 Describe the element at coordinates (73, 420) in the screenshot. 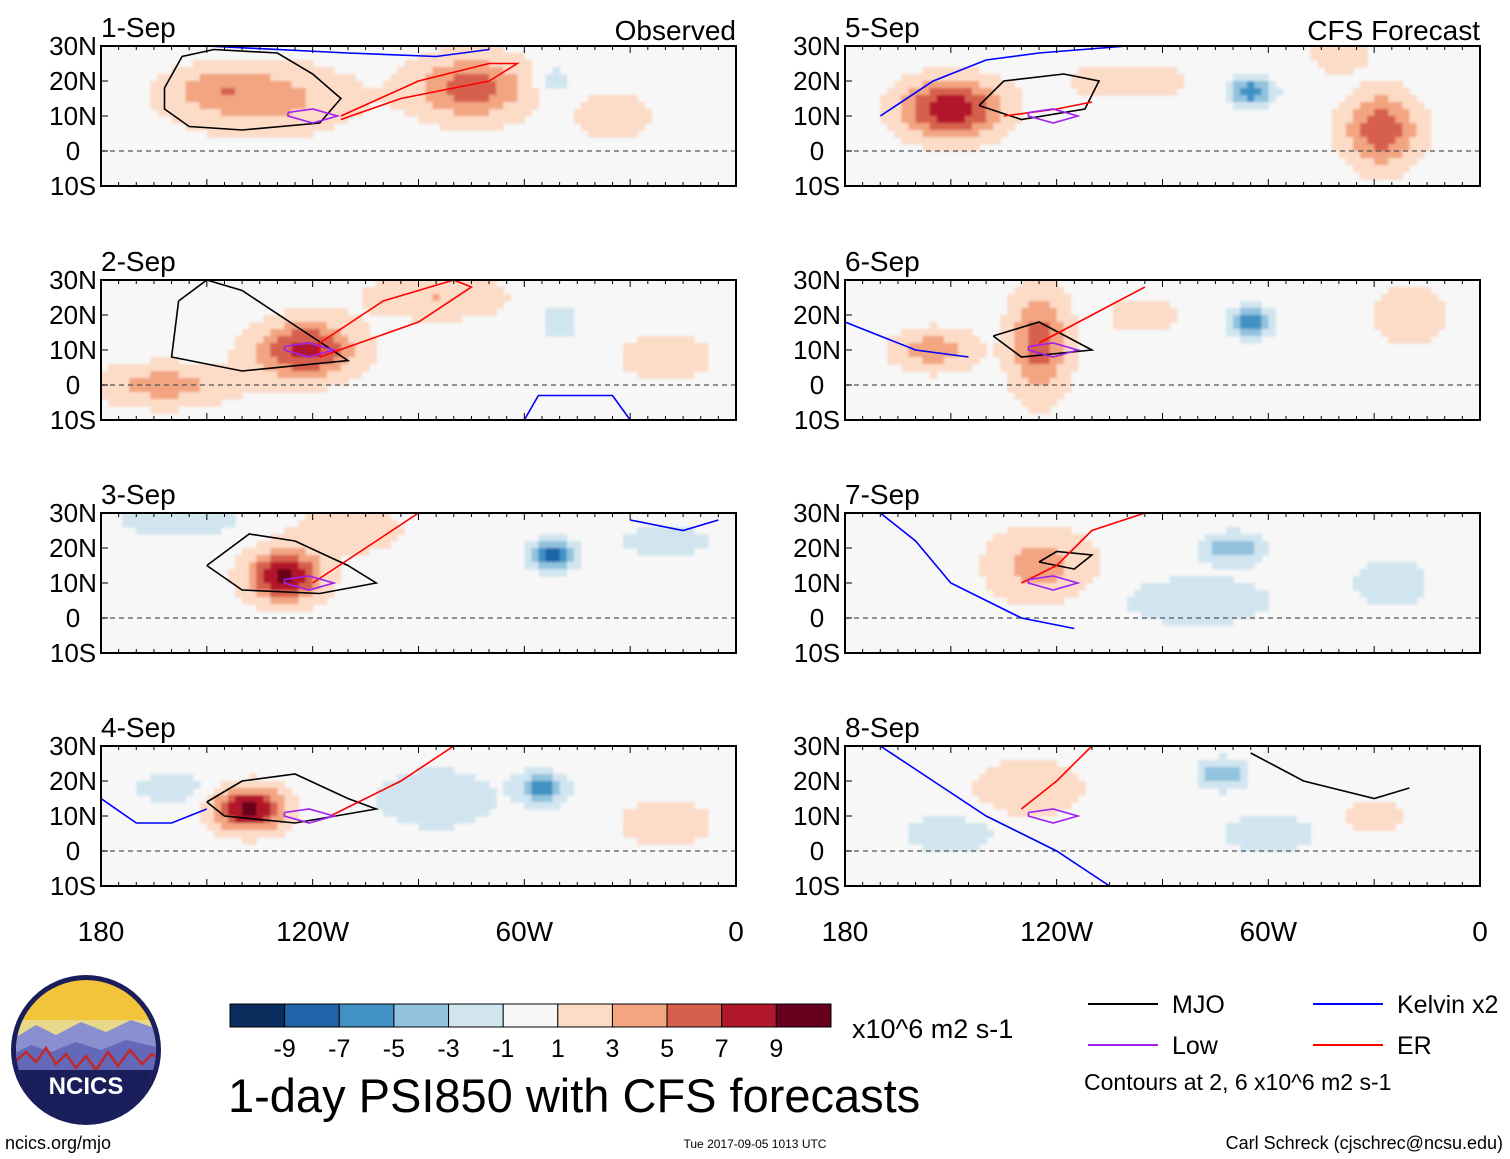

I see `y-tick-label: 10S` at that location.